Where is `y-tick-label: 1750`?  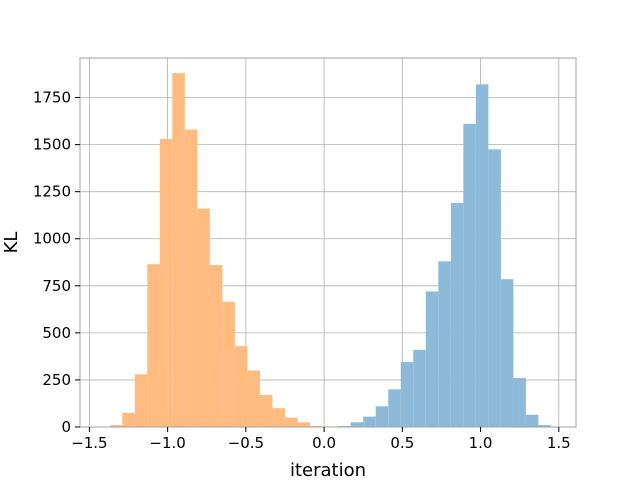
y-tick-label: 1750 is located at coordinates (52, 98).